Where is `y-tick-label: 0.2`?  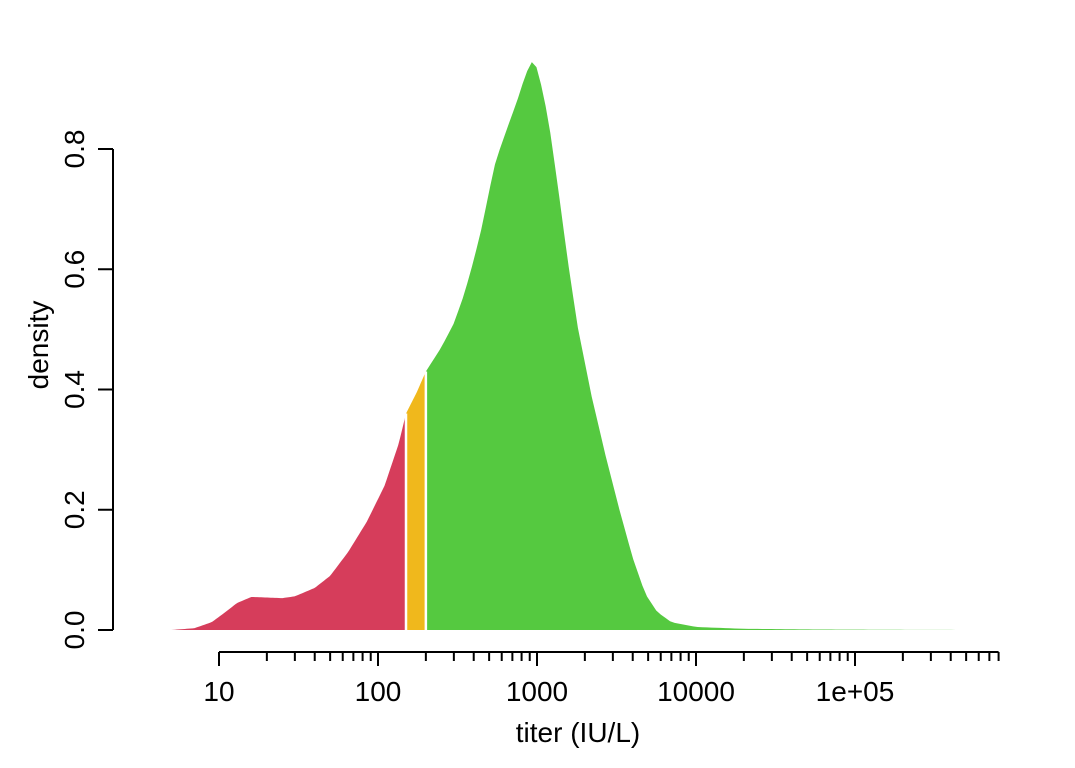 y-tick-label: 0.2 is located at coordinates (74, 509).